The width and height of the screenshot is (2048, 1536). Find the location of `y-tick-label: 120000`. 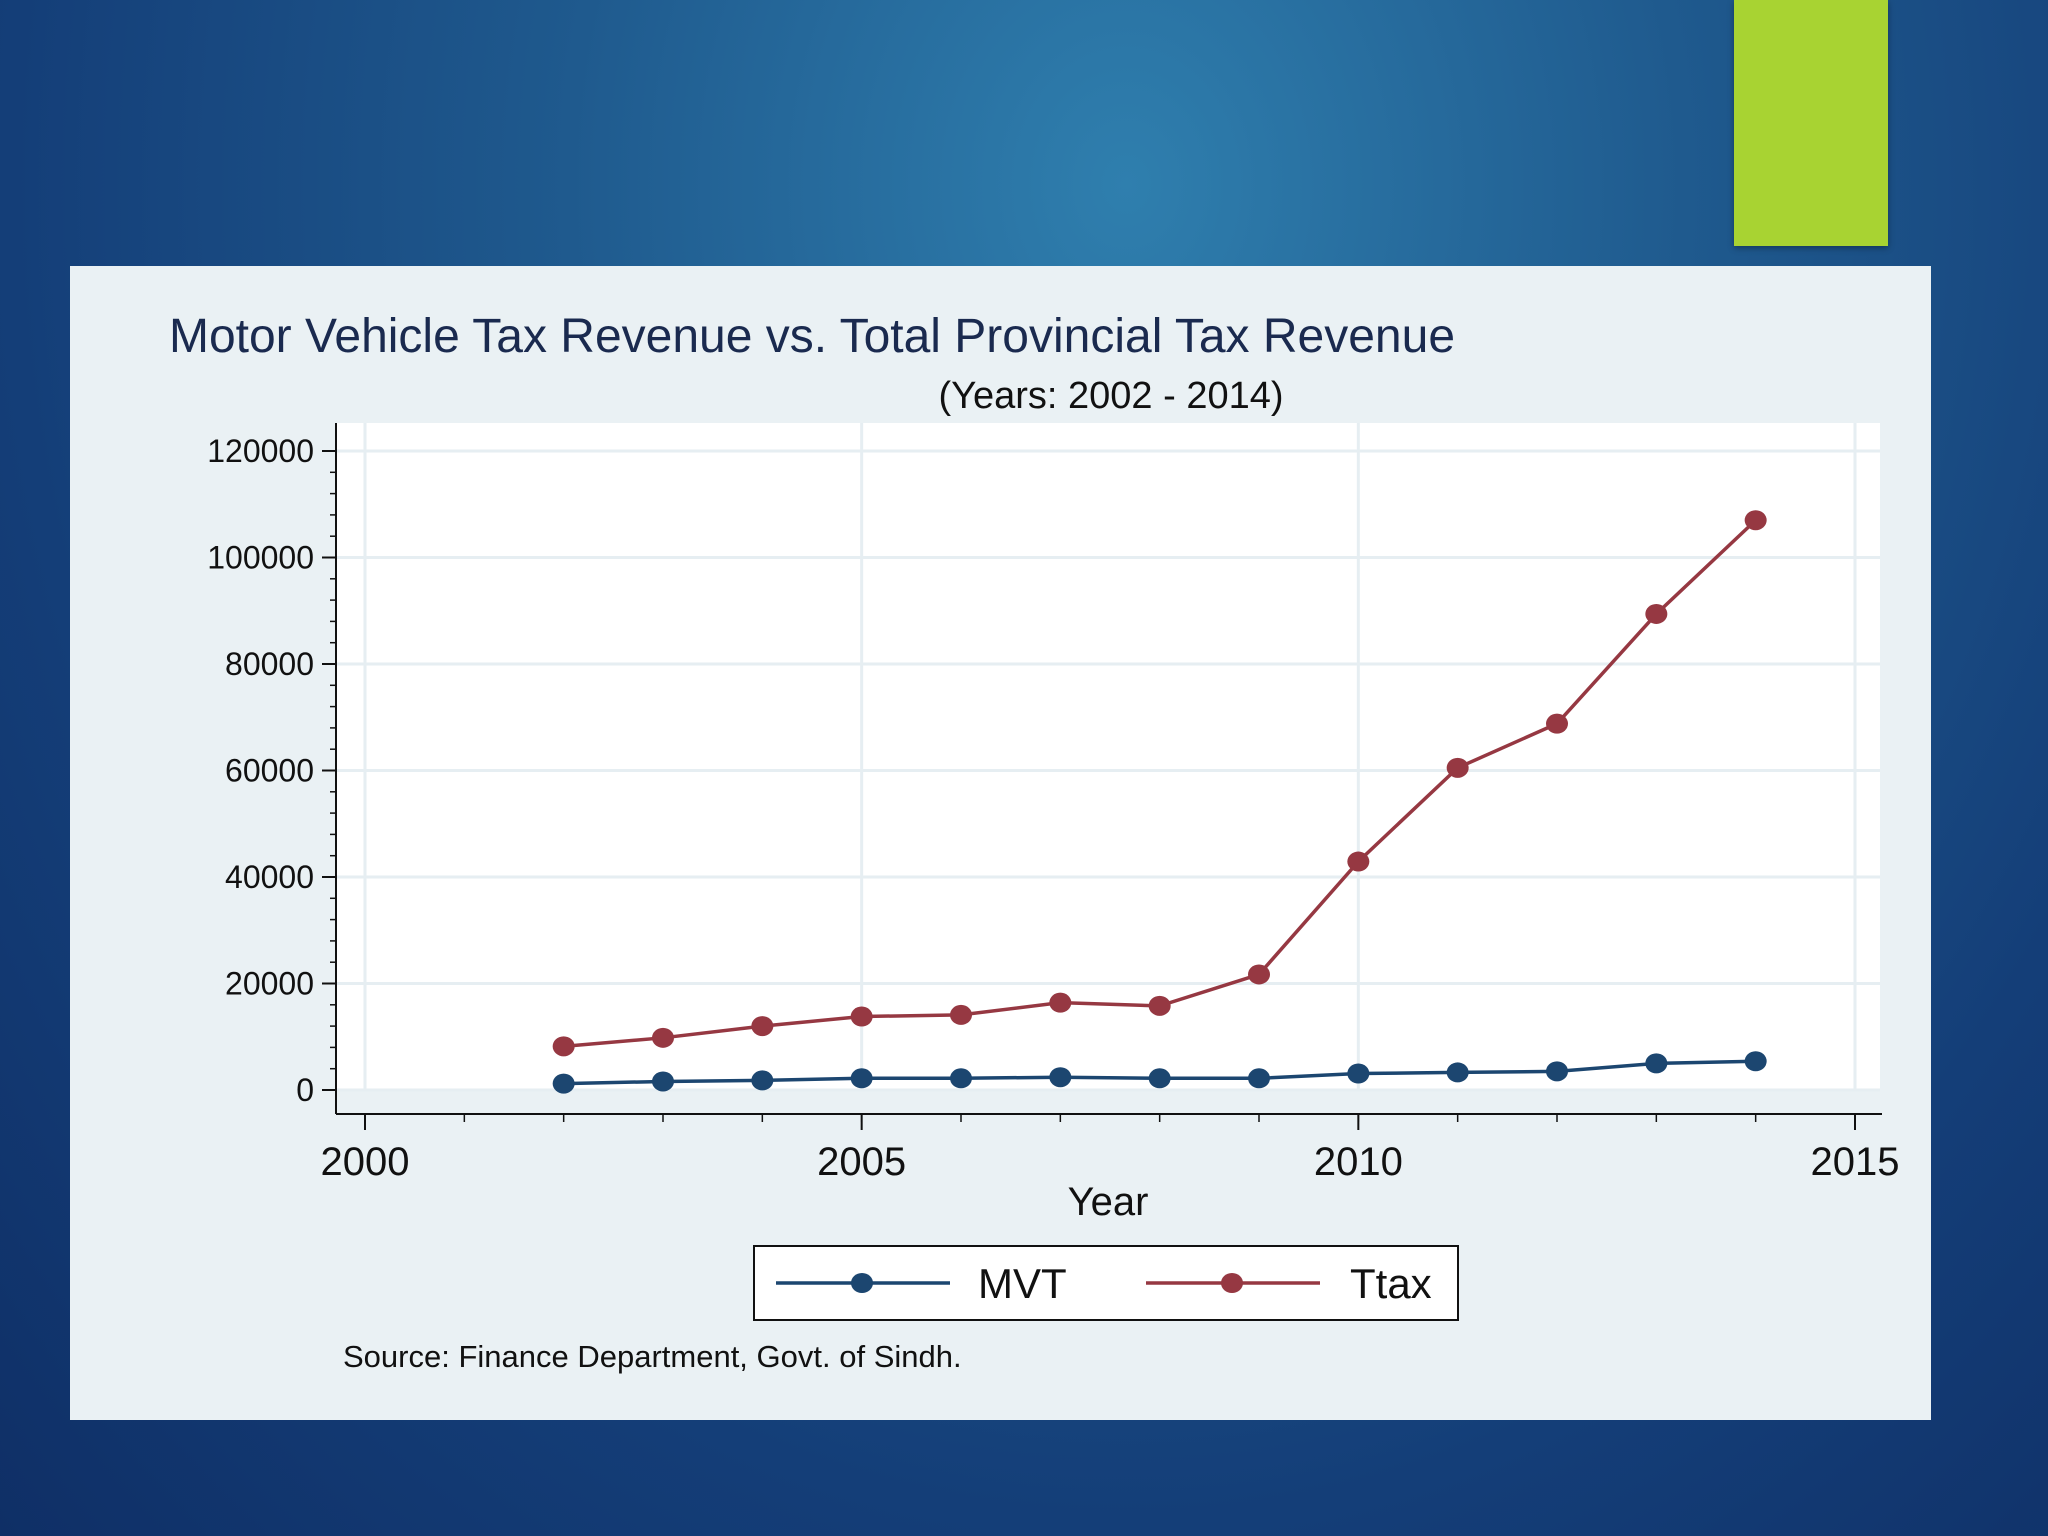

y-tick-label: 120000 is located at coordinates (260, 451).